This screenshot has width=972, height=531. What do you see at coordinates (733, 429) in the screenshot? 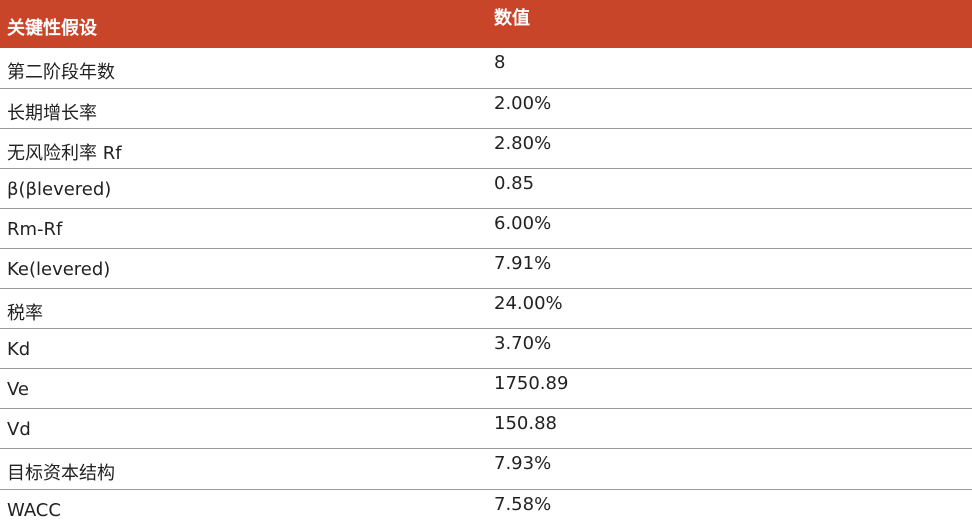
I see `assumption-value-cell: 150.88` at bounding box center [733, 429].